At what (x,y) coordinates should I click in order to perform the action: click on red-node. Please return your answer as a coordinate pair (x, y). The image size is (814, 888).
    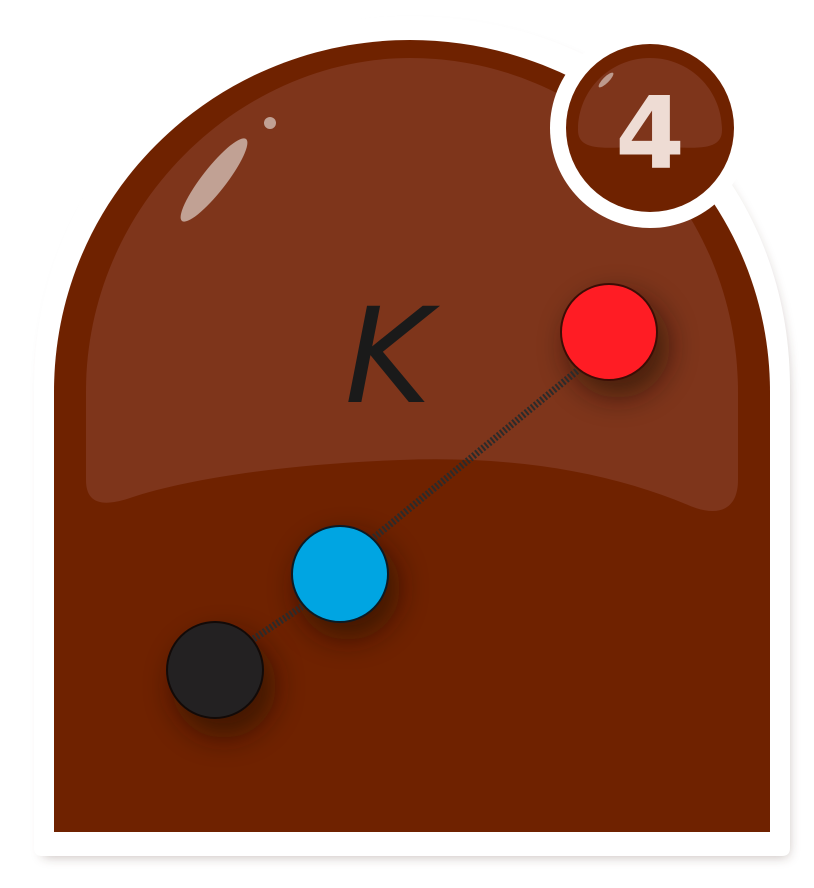
    Looking at the image, I should click on (609, 332).